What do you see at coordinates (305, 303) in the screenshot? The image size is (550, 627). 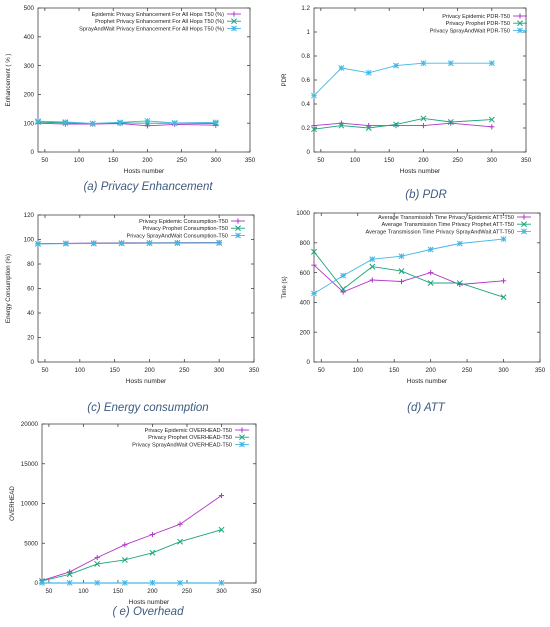 I see `y-tick-label: 400` at bounding box center [305, 303].